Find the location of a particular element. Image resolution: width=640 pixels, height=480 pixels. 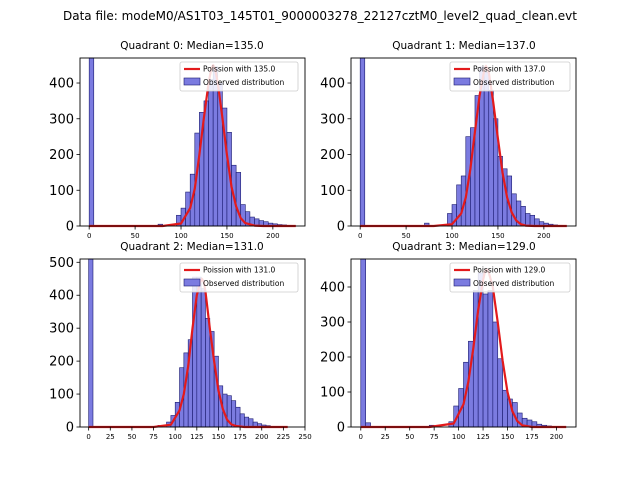

svg-text: Poission with 131.0 is located at coordinates (239, 270).